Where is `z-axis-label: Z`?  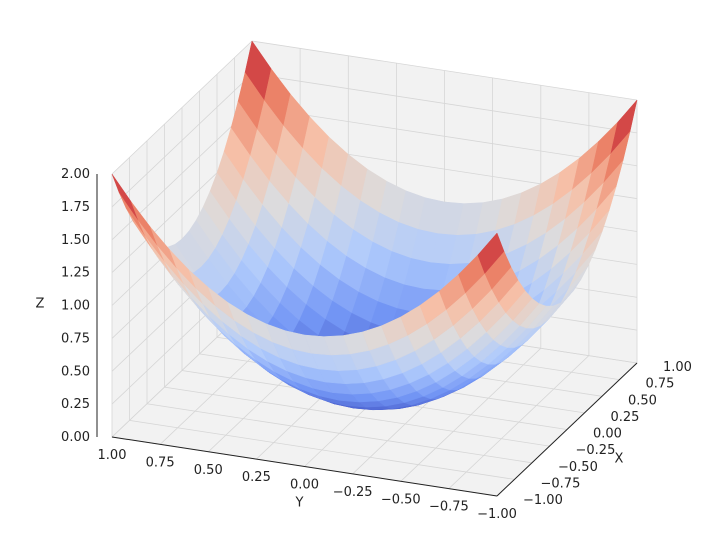
z-axis-label: Z is located at coordinates (40, 304).